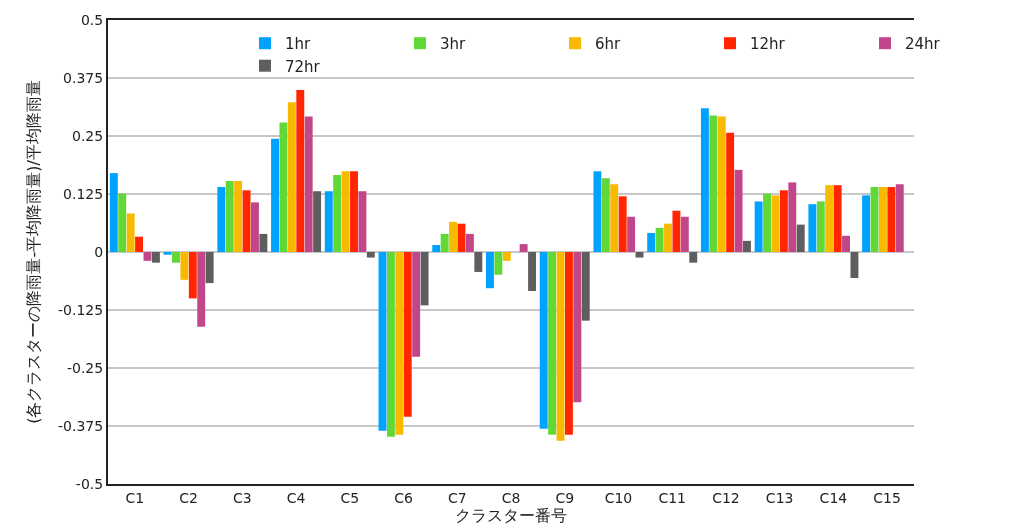 This screenshot has height=532, width=1022. Describe the element at coordinates (511, 497) in the screenshot. I see `x-tick-label: C8` at that location.